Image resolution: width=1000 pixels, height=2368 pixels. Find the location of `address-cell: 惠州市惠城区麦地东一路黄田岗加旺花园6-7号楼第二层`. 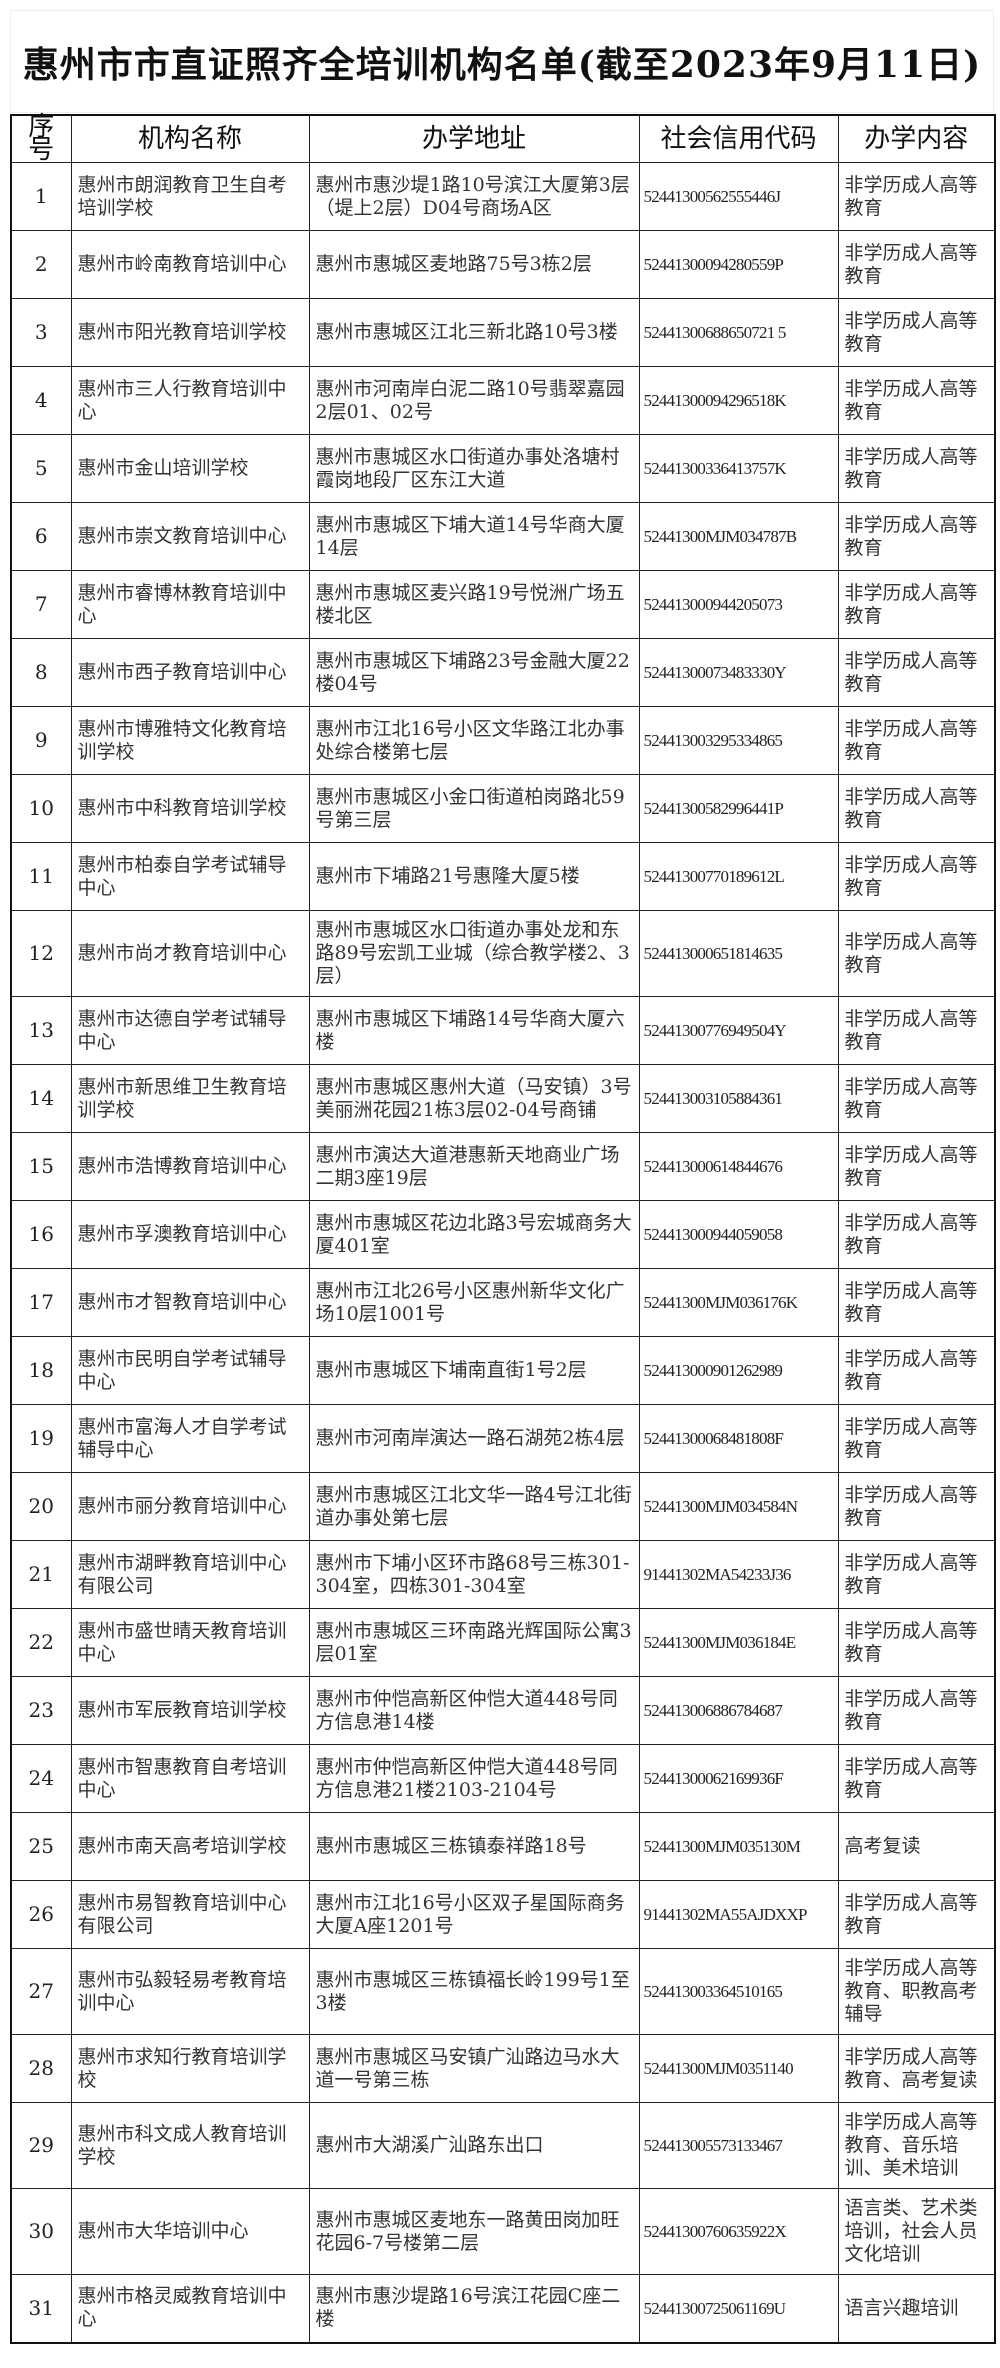

address-cell: 惠州市惠城区麦地东一路黄田岗加旺花园6-7号楼第二层 is located at coordinates (474, 2231).